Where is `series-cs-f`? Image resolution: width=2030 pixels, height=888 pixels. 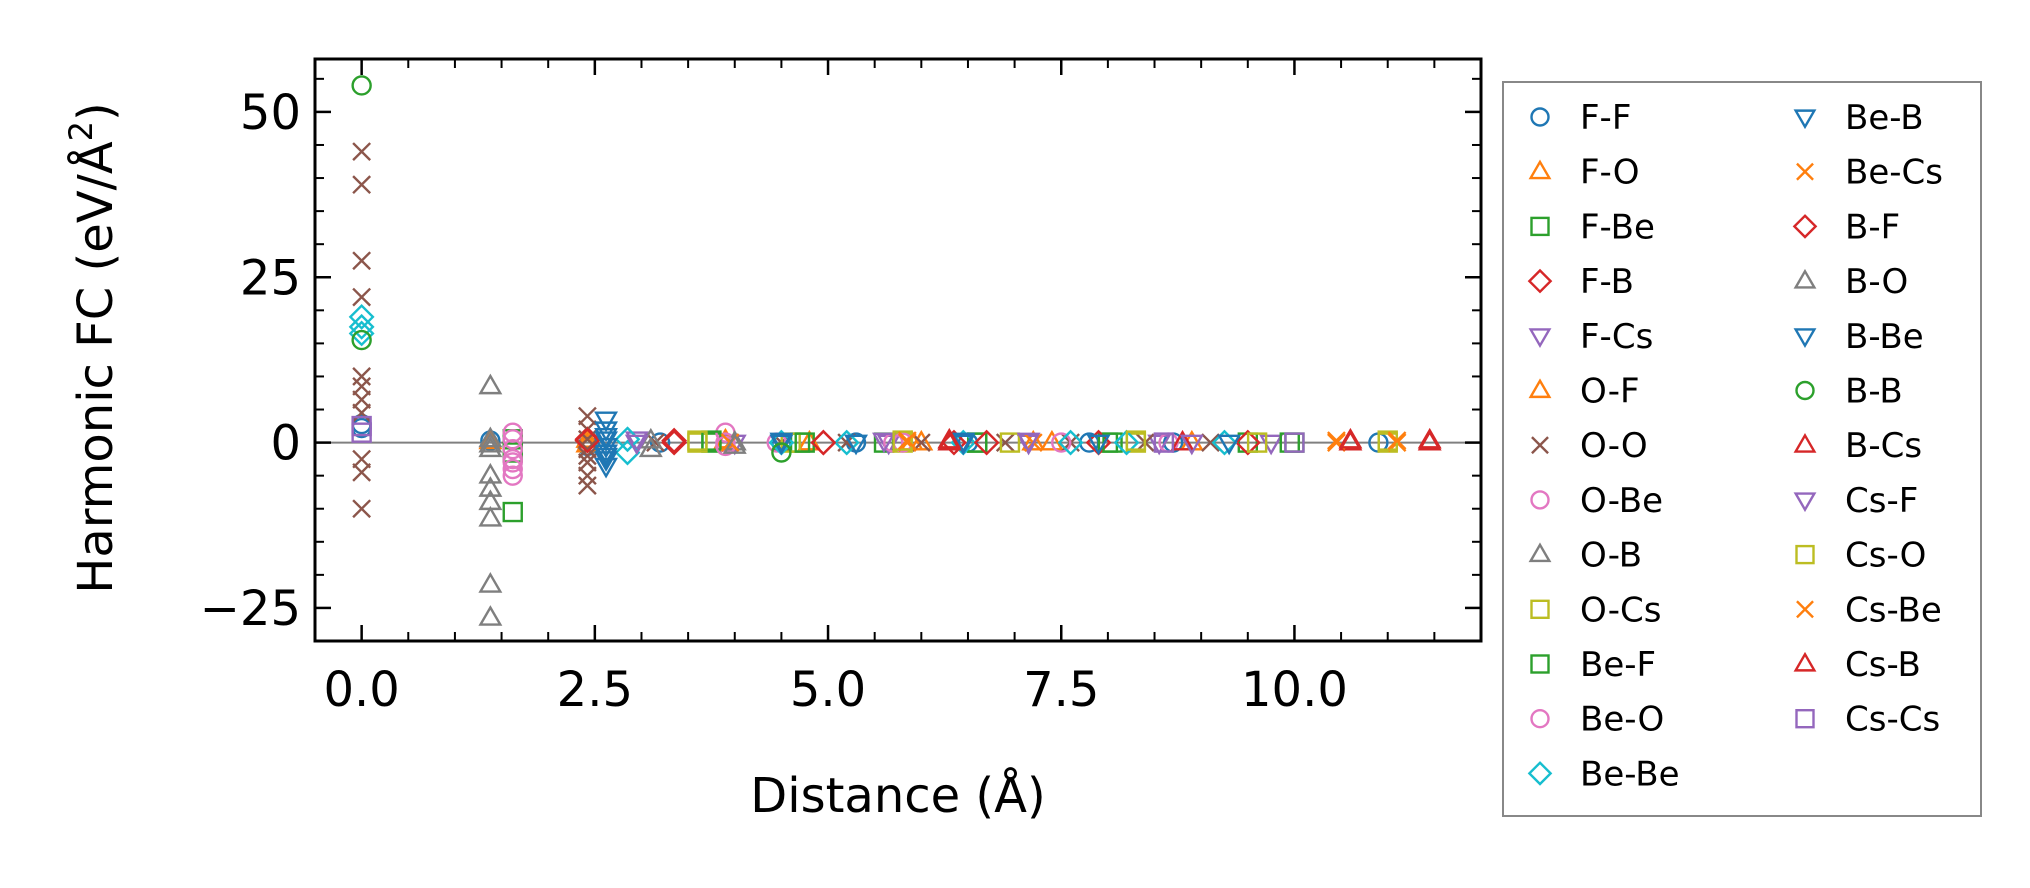
series-cs-f is located at coordinates (914, 444).